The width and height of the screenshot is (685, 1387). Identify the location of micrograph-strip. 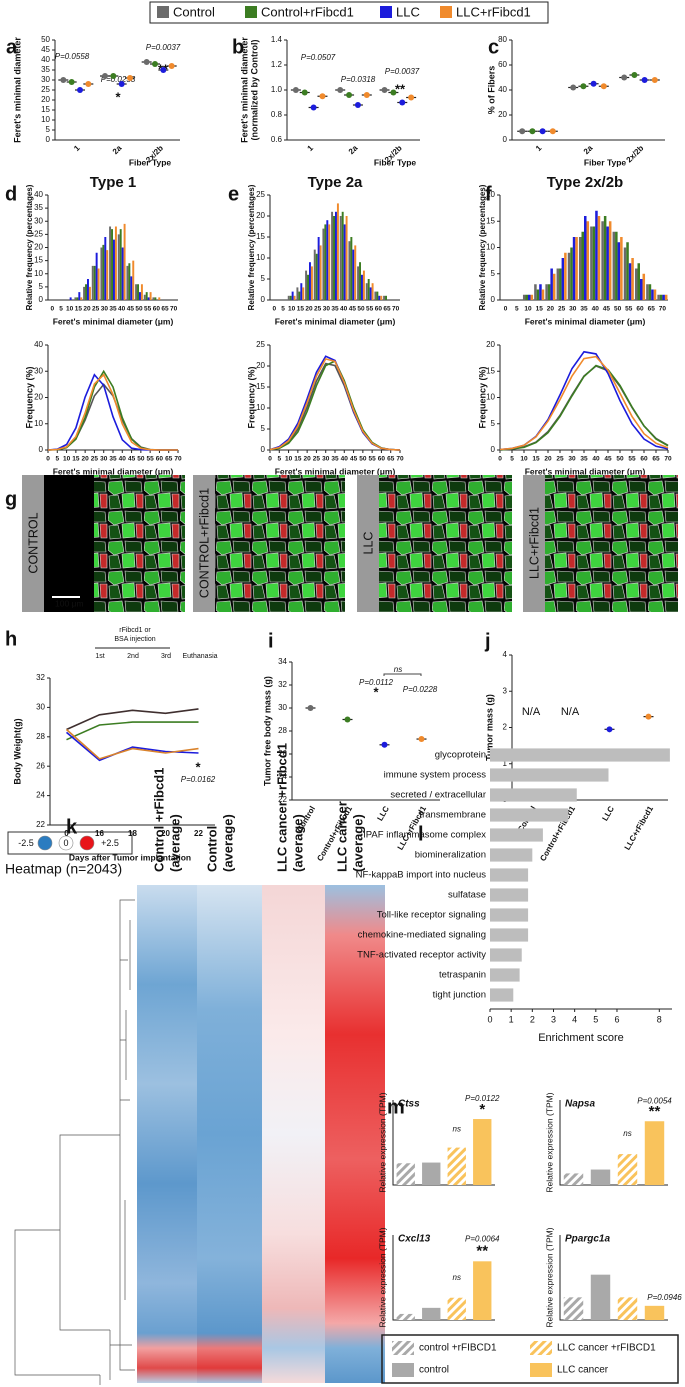
(534, 543).